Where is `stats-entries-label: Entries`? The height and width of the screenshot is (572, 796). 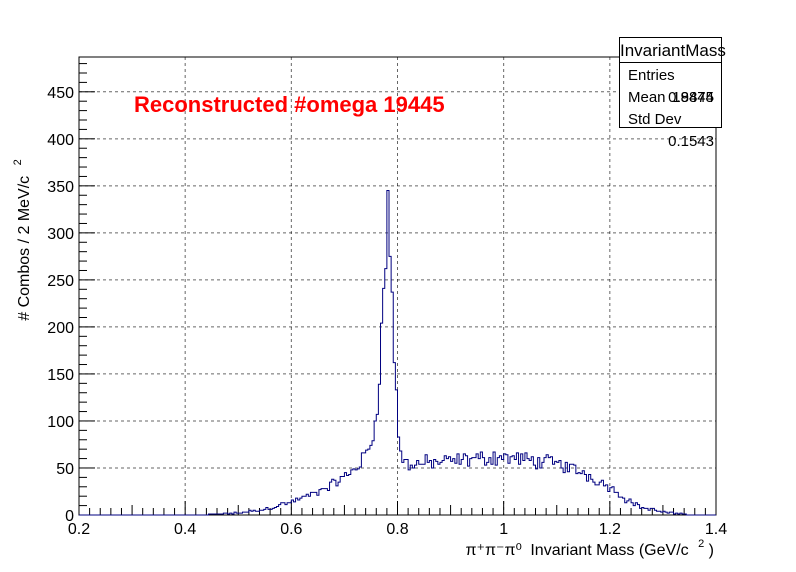 stats-entries-label: Entries is located at coordinates (651, 75).